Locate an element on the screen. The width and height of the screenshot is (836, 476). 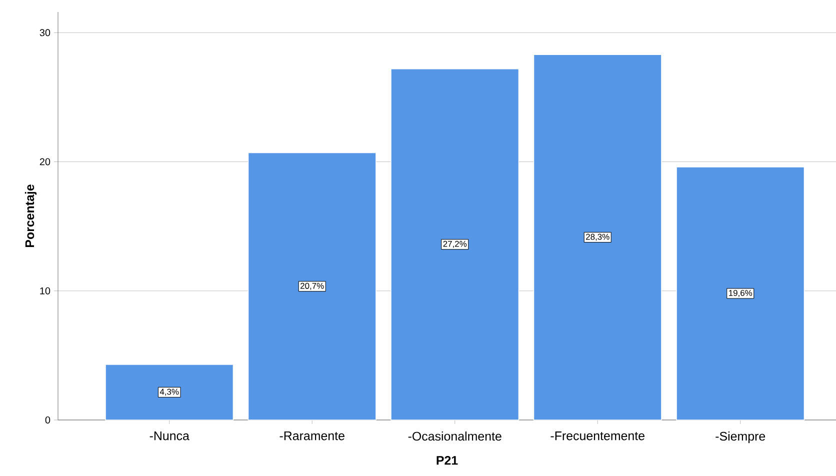
x-tick-label: -Raramente is located at coordinates (312, 436).